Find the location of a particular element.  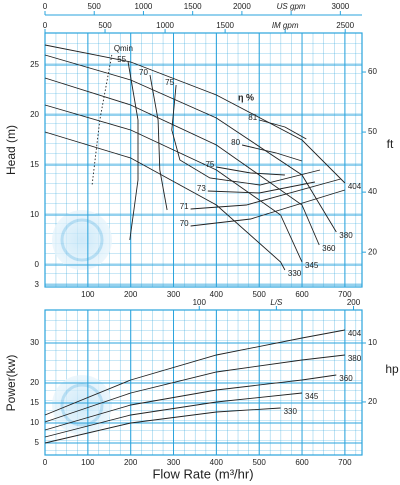

y2-tick-label: 50 is located at coordinates (372, 131).